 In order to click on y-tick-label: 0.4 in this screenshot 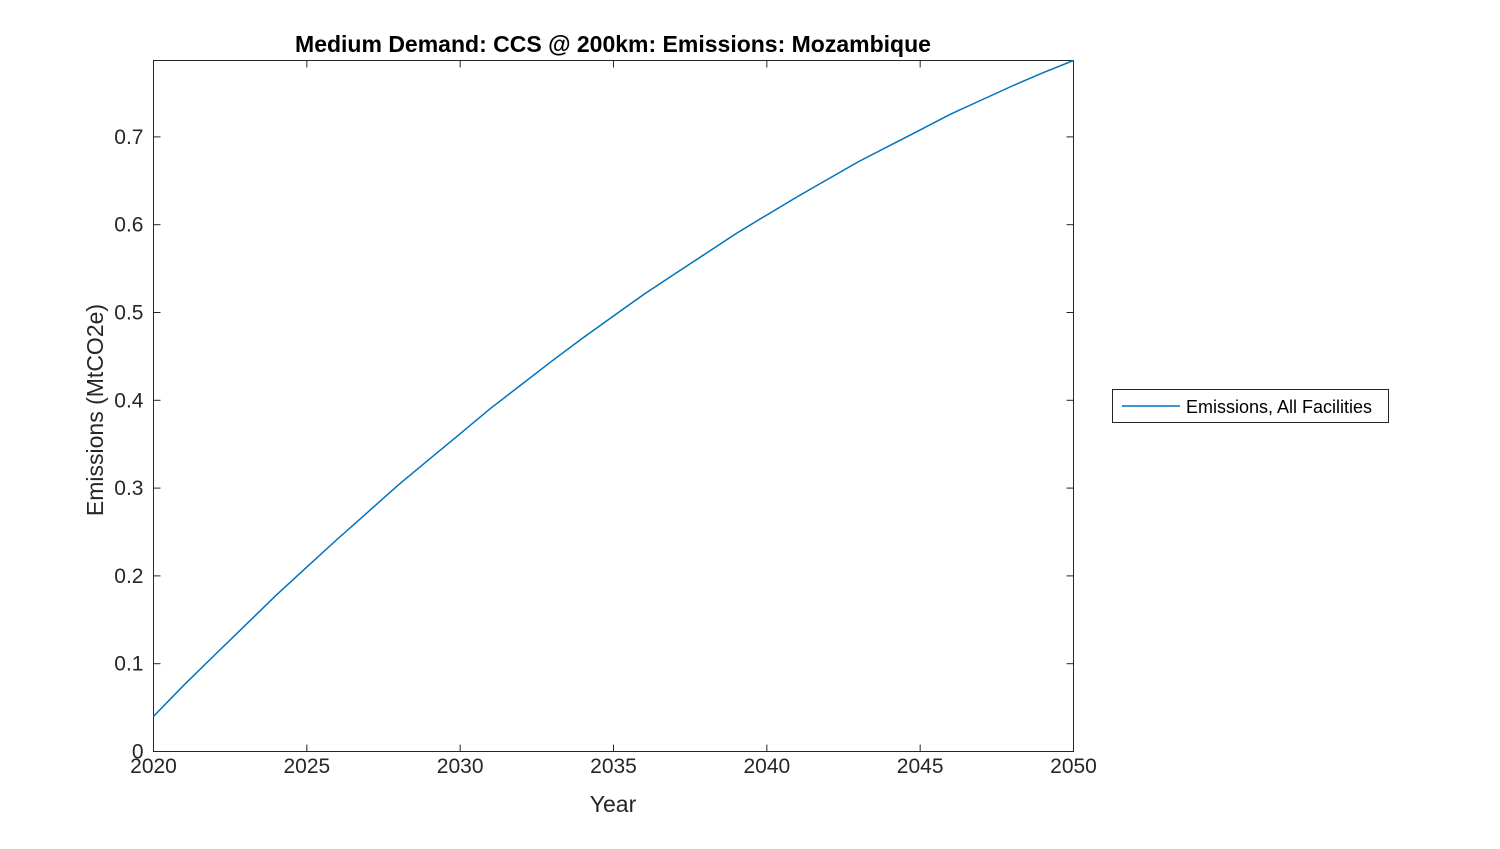, I will do `click(129, 400)`.